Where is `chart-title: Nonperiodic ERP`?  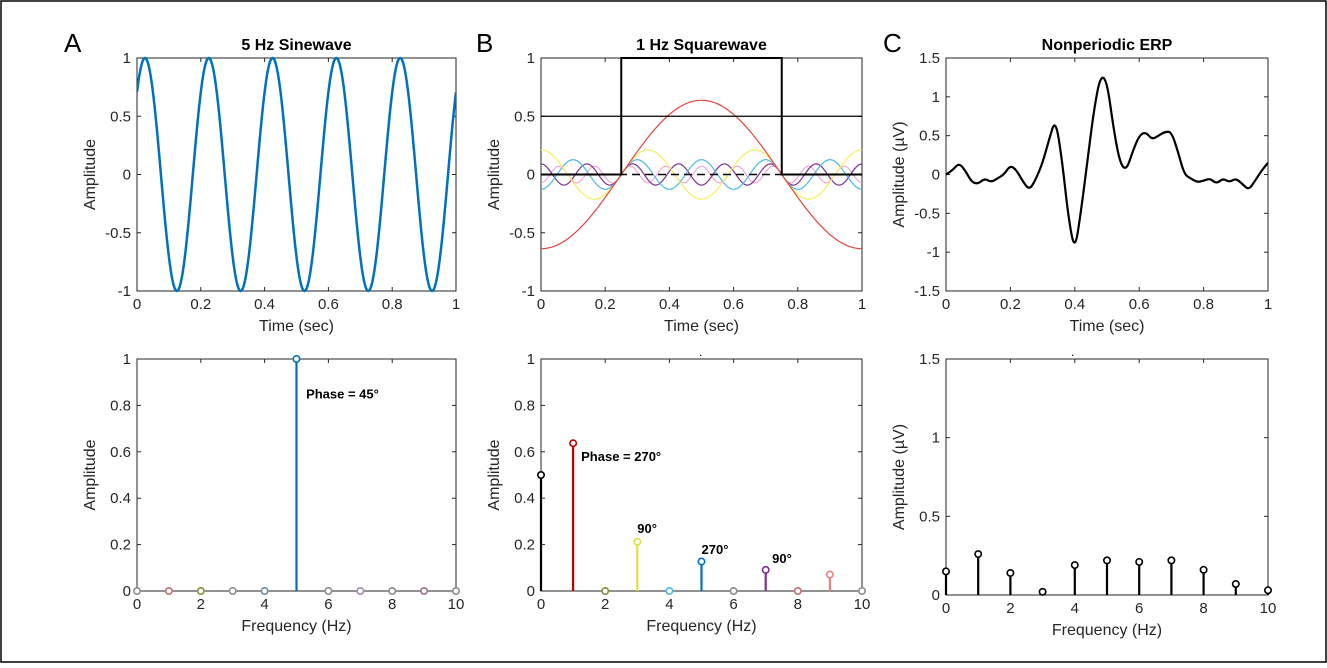 chart-title: Nonperiodic ERP is located at coordinates (1107, 45).